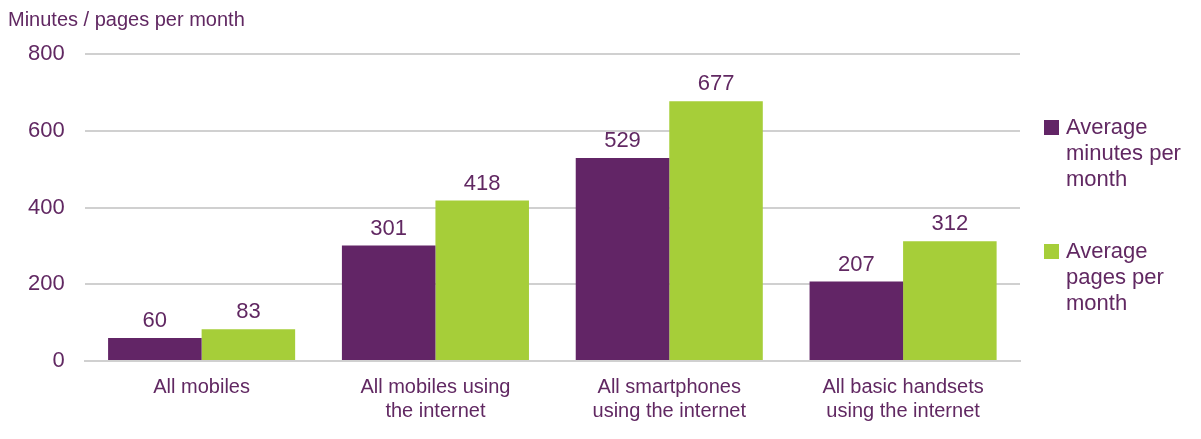 The width and height of the screenshot is (1201, 439). I want to click on data-label: 60, so click(155, 320).